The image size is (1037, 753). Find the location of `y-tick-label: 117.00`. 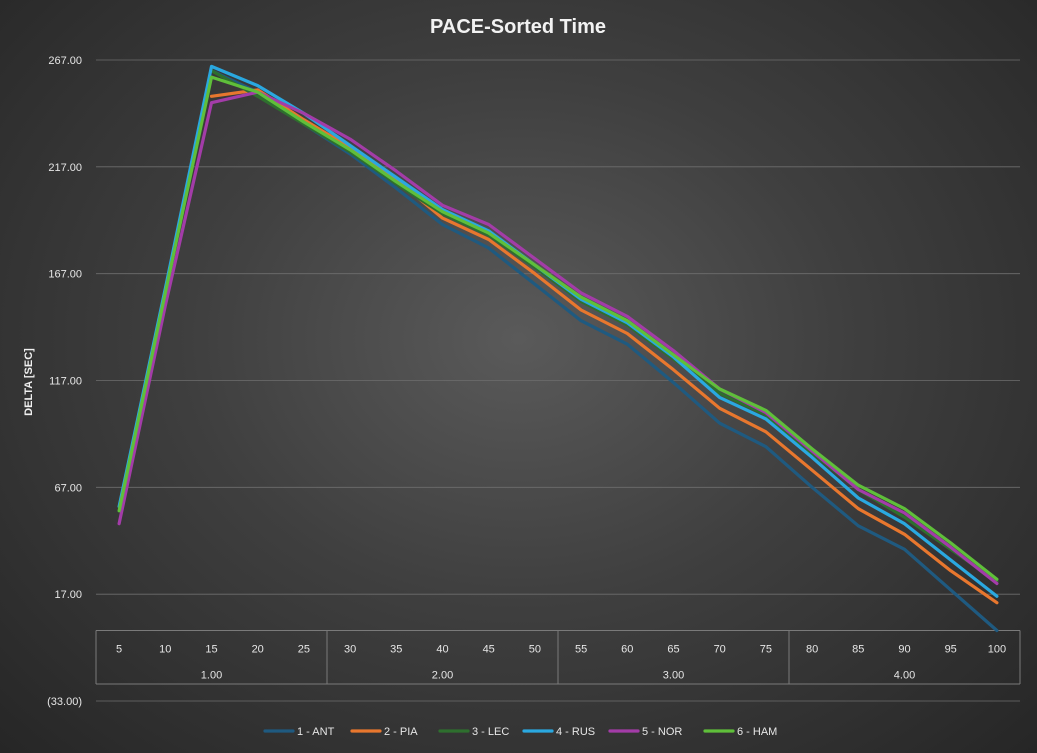

y-tick-label: 117.00 is located at coordinates (65, 382).